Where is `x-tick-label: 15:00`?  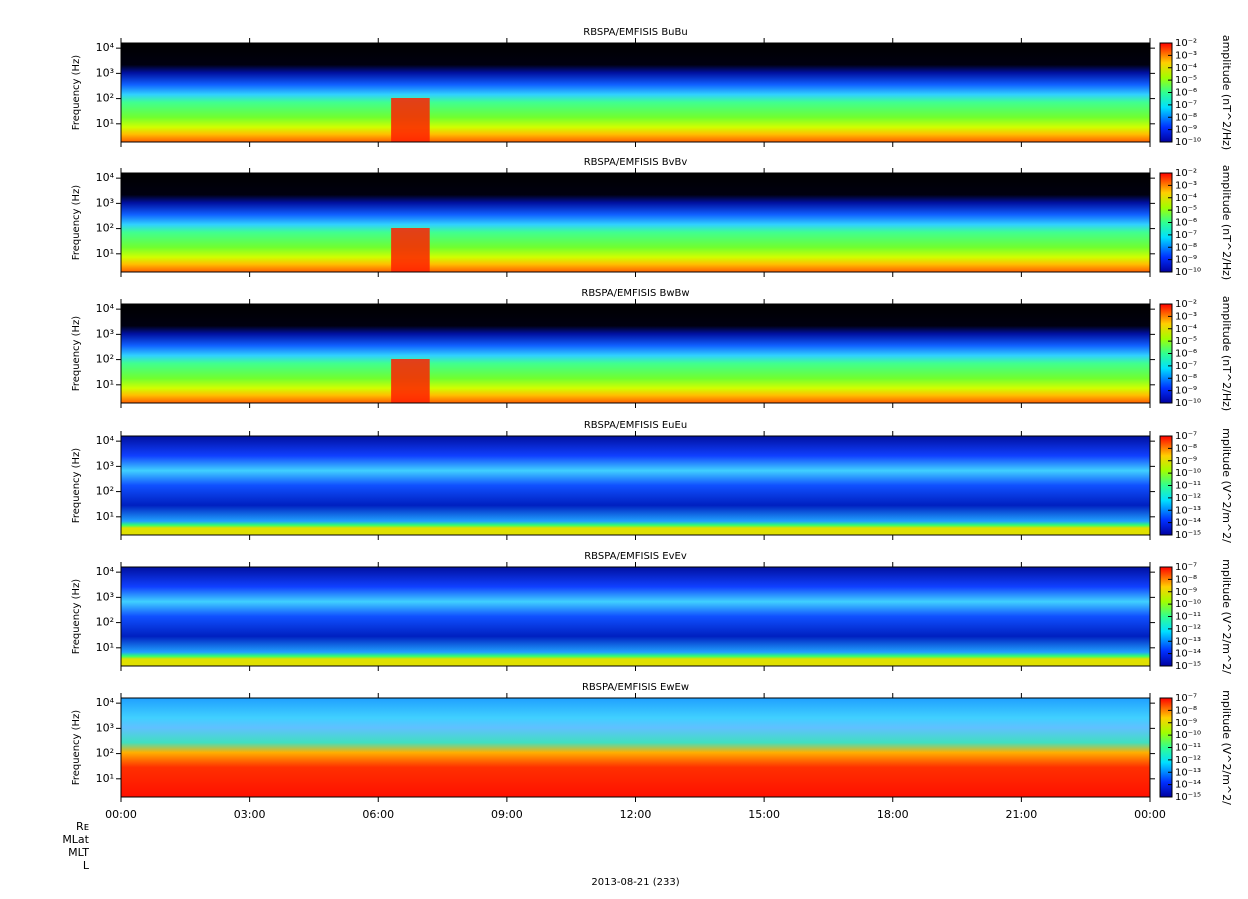
x-tick-label: 15:00 is located at coordinates (764, 814).